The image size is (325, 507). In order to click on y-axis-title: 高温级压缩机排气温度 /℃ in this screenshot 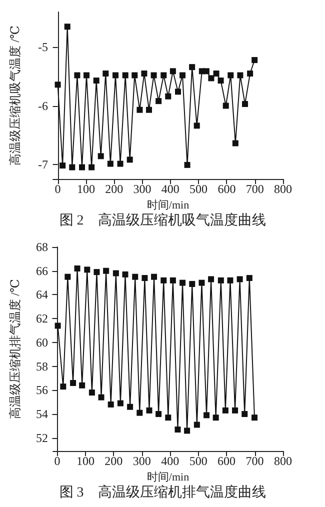, I will do `click(15, 349)`.